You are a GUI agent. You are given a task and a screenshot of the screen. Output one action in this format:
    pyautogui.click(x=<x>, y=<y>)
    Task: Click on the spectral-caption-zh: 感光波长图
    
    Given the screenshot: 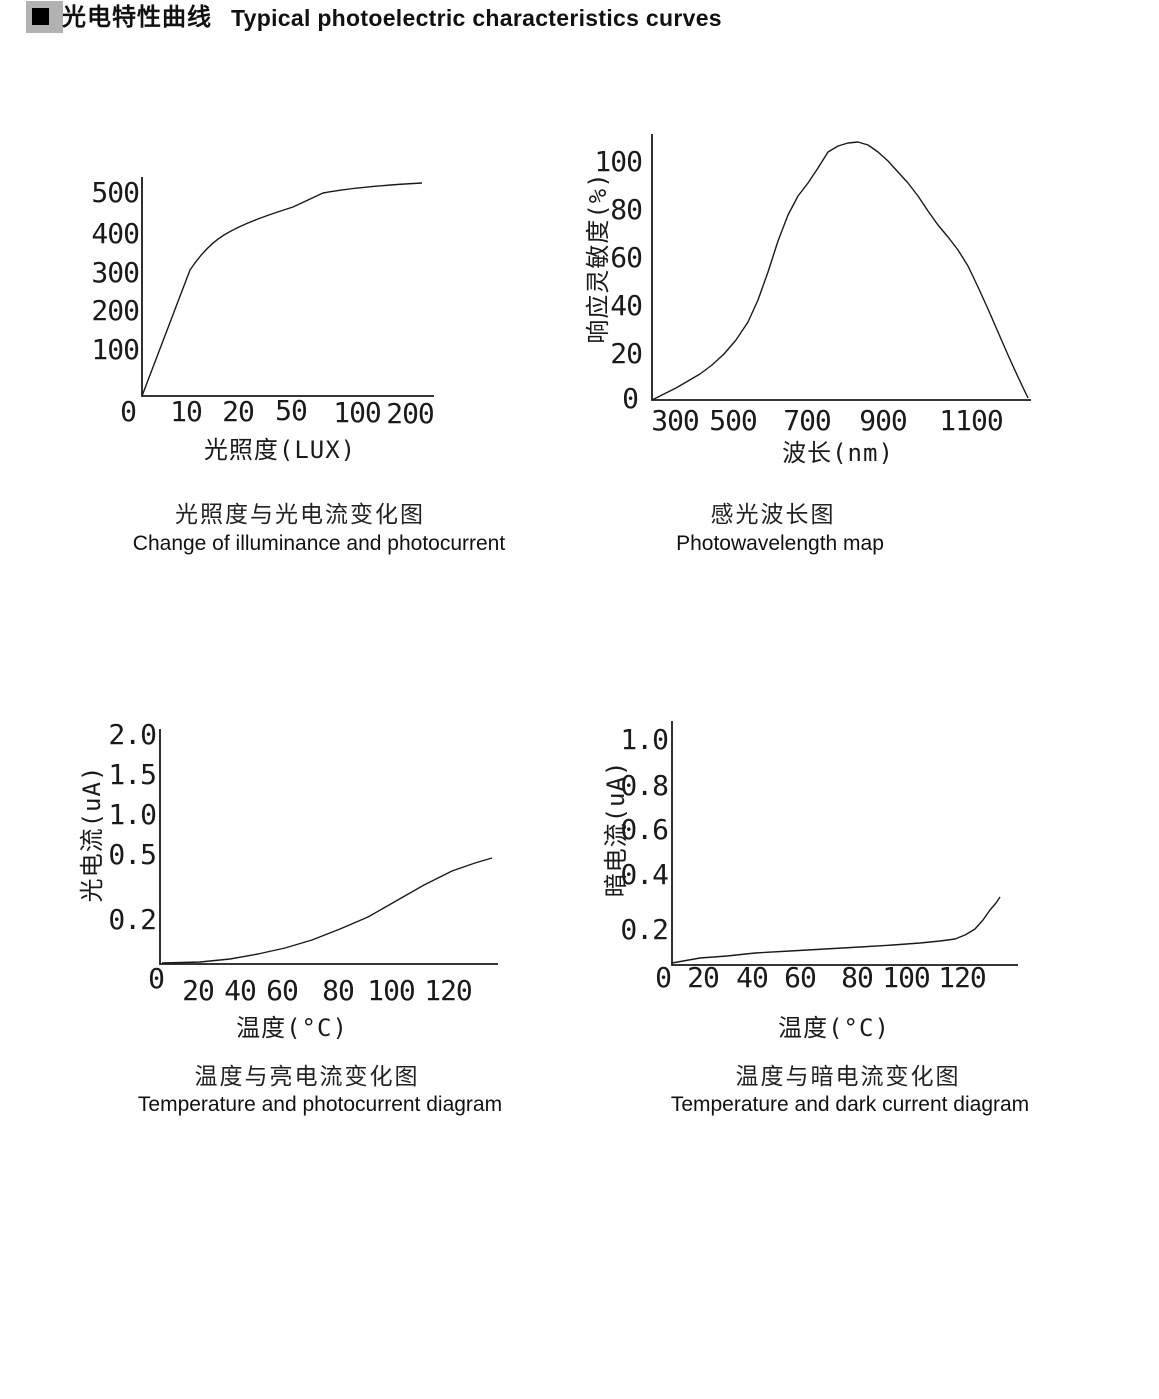 What is the action you would take?
    pyautogui.click(x=773, y=515)
    